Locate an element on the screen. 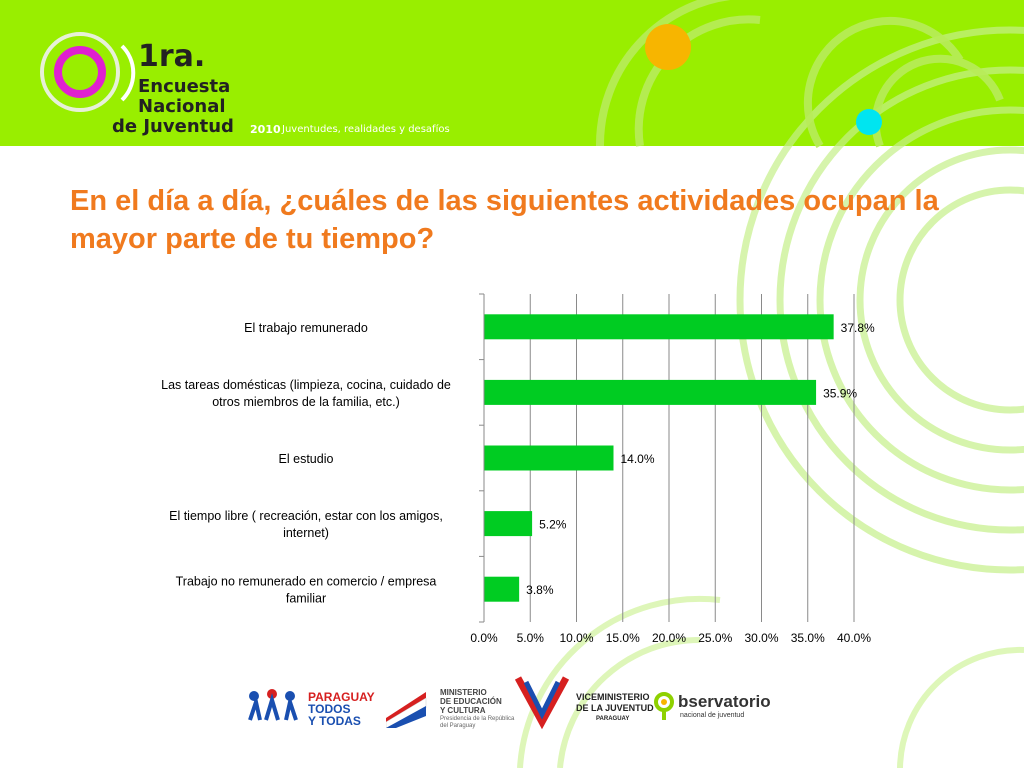 This screenshot has width=1024, height=768. orange-dot is located at coordinates (668, 47).